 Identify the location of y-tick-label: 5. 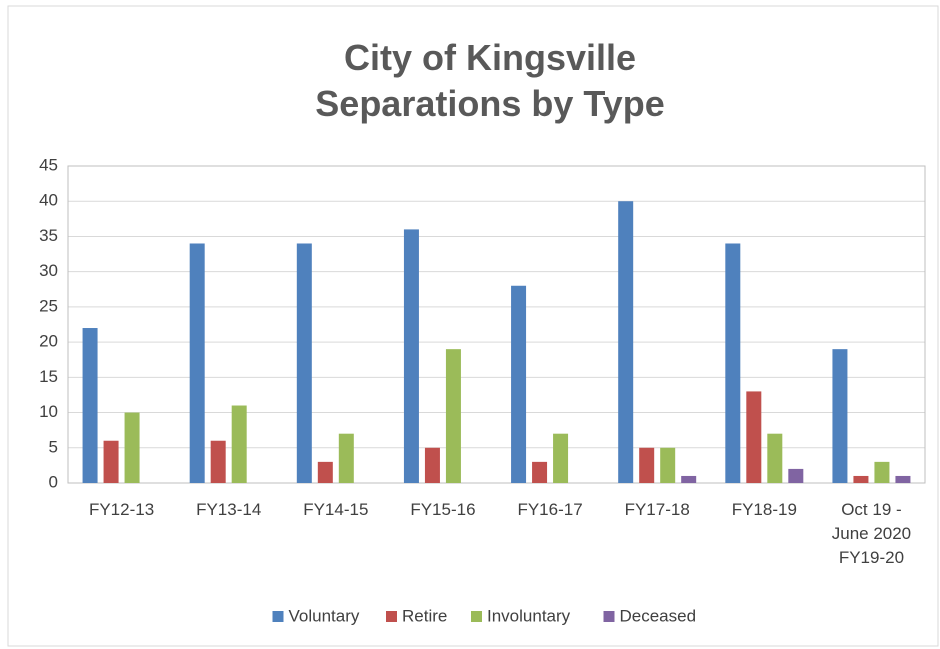
(53, 446).